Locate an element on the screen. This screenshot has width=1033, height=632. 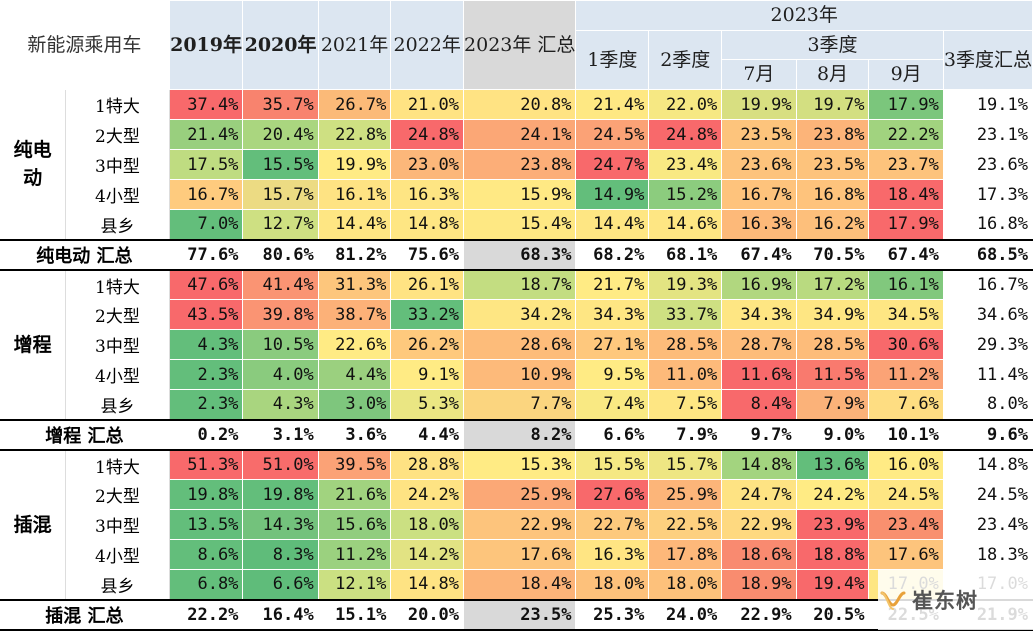
total-cell: 68.1% is located at coordinates (685, 254).